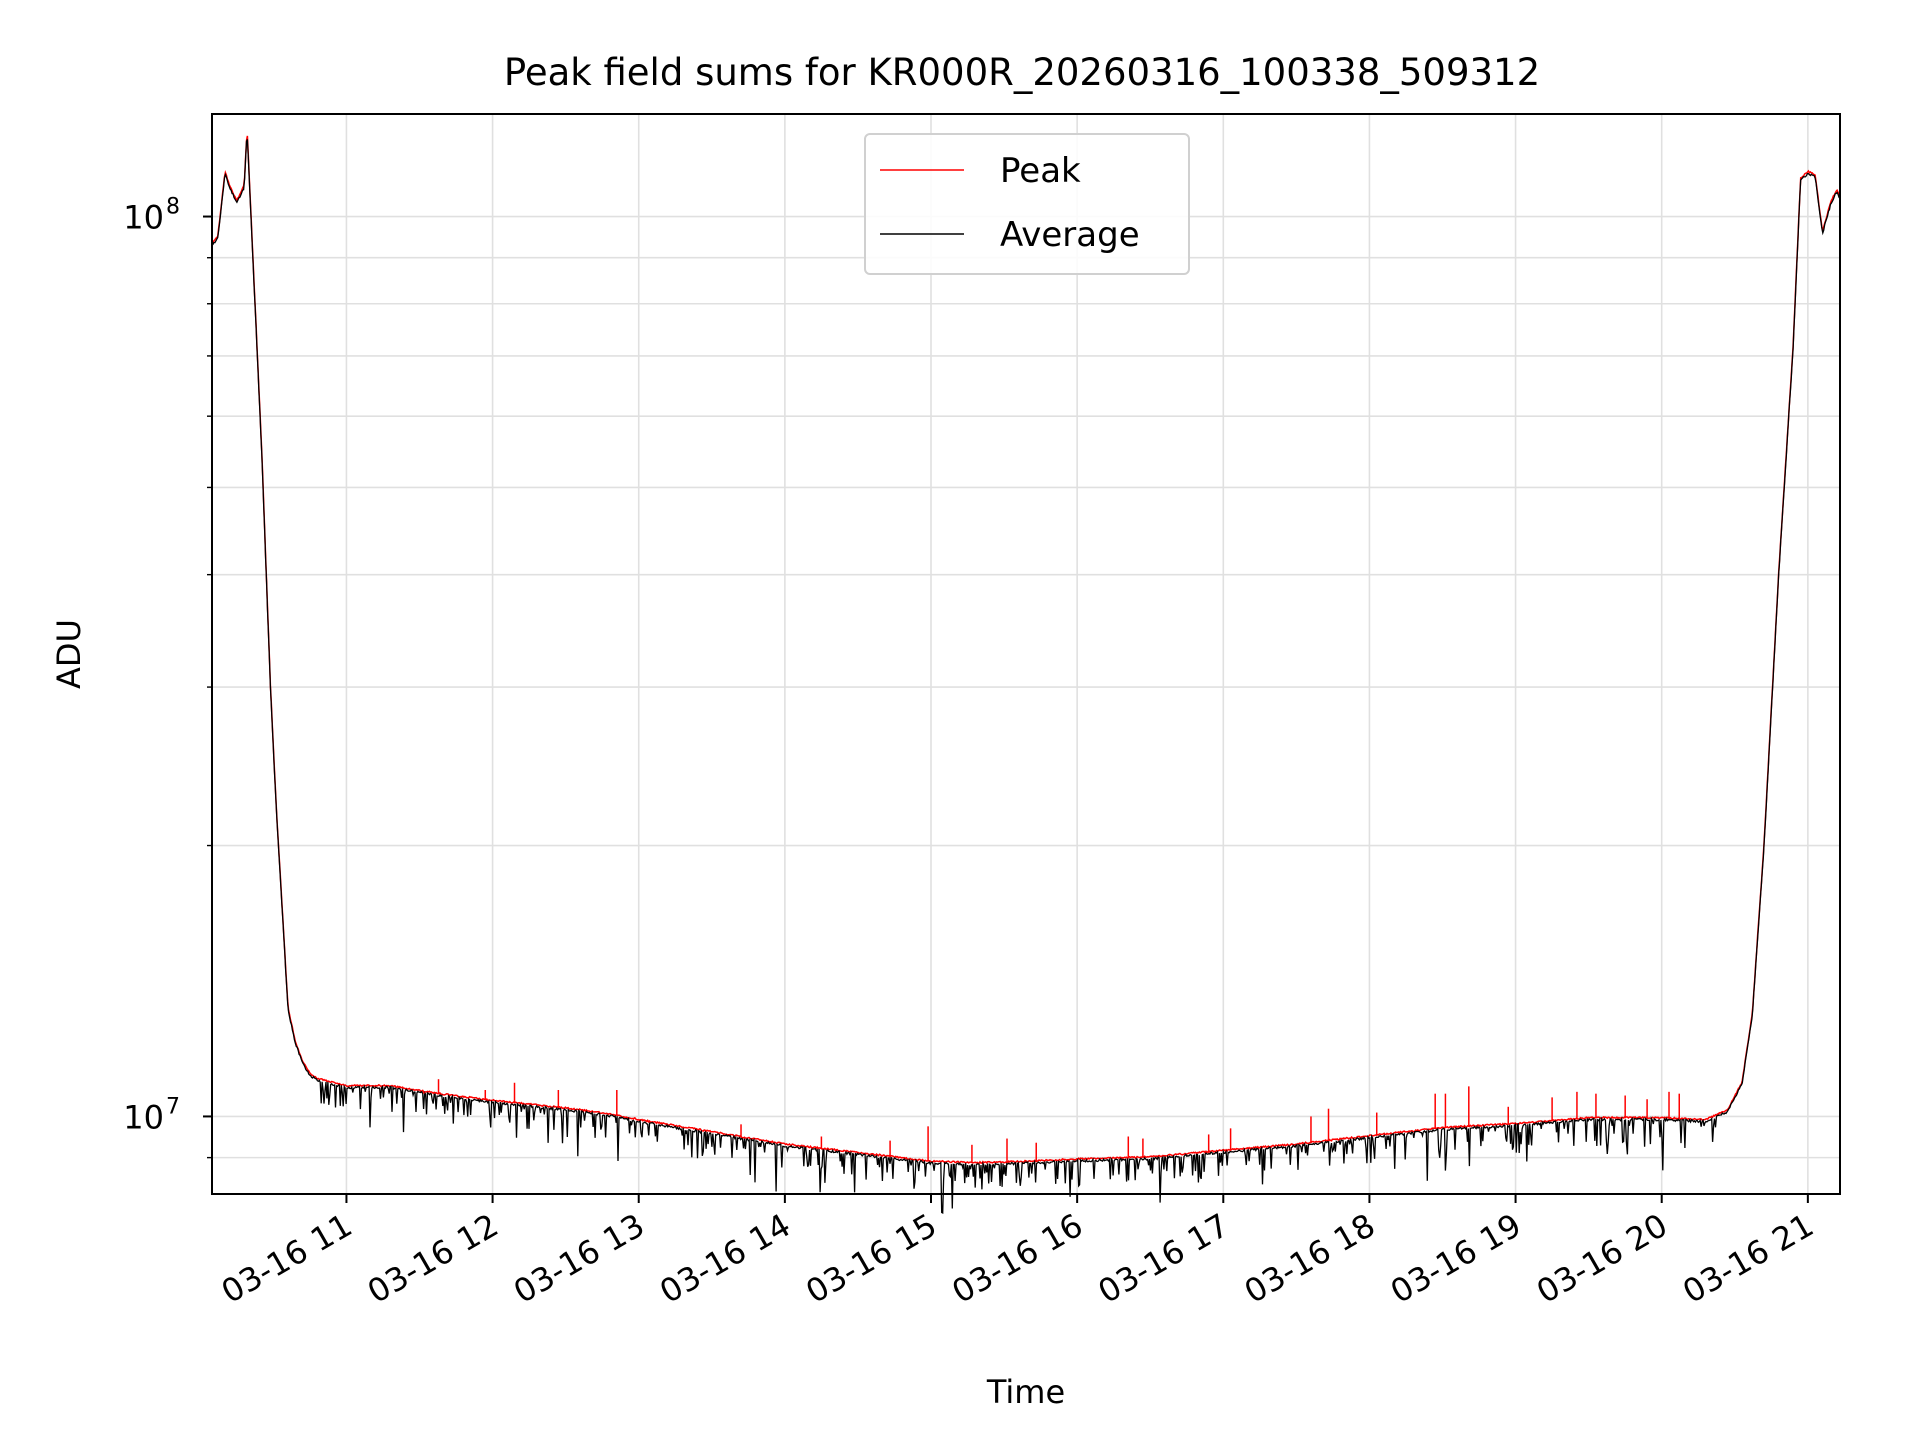  What do you see at coordinates (871, 1258) in the screenshot?
I see `x-tick-label: 03-16 15` at bounding box center [871, 1258].